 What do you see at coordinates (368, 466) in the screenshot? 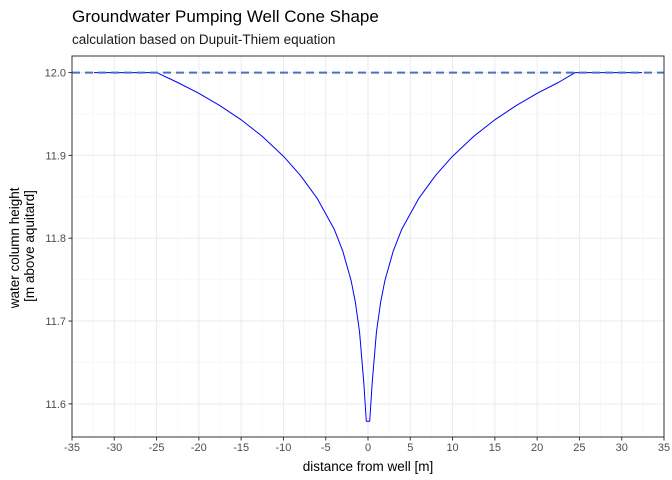
I see `x-axis-title: distance from well [m]` at bounding box center [368, 466].